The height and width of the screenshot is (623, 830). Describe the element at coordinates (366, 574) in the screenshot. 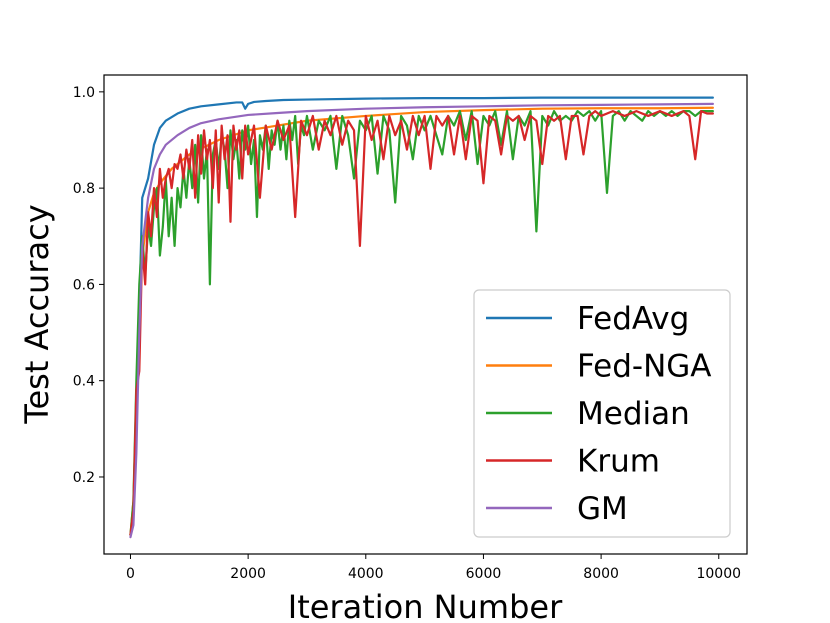

I see `x-tick-label: 4000` at that location.